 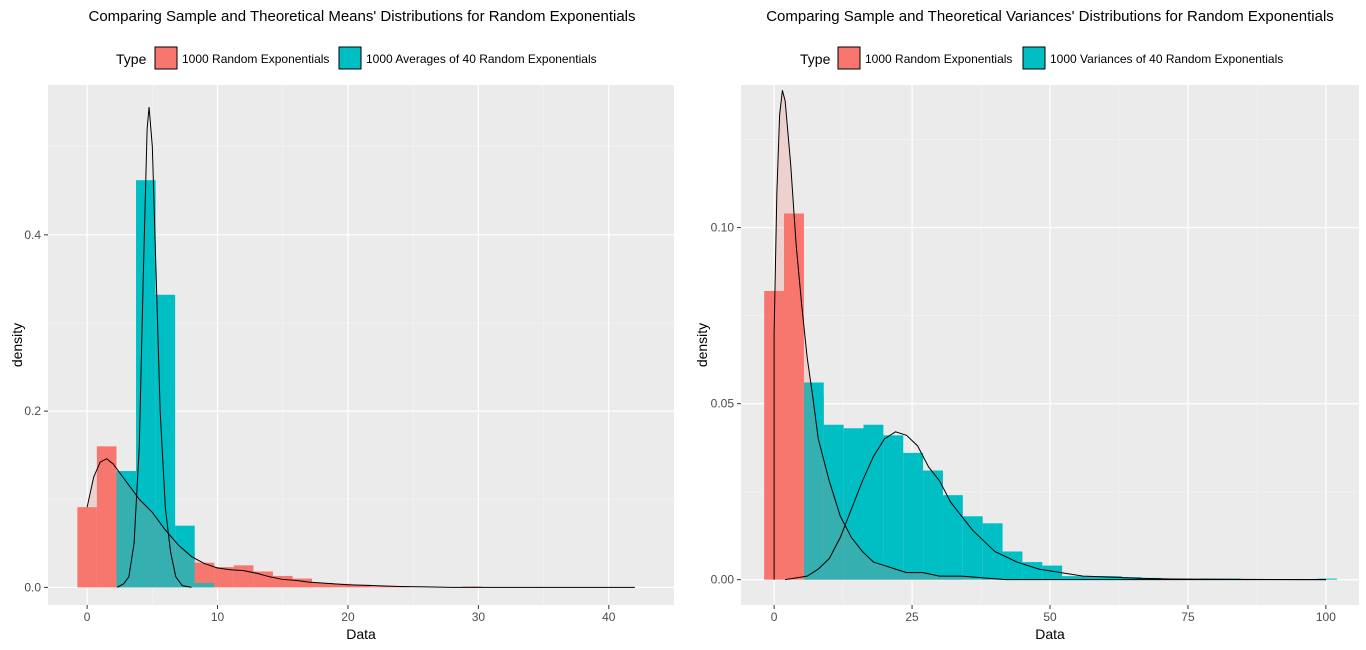 What do you see at coordinates (1034, 58) in the screenshot?
I see `legend-swatch-variances` at bounding box center [1034, 58].